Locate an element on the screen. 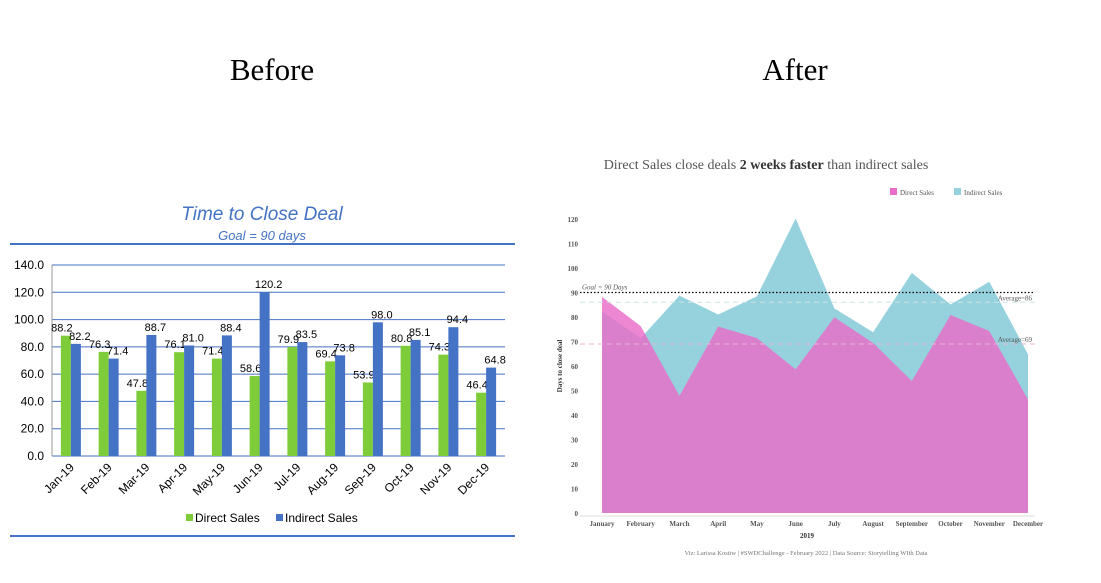 The width and height of the screenshot is (1101, 583). data-label: 120.2 is located at coordinates (269, 285).